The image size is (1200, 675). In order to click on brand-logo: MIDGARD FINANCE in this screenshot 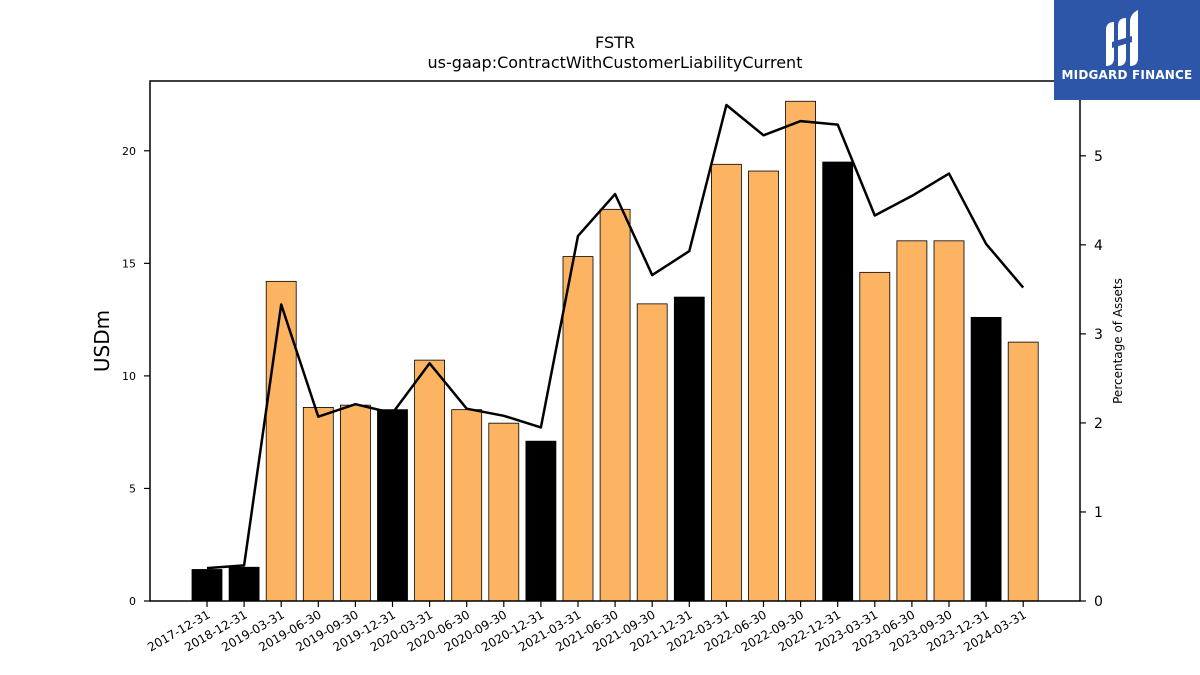, I will do `click(1127, 50)`.